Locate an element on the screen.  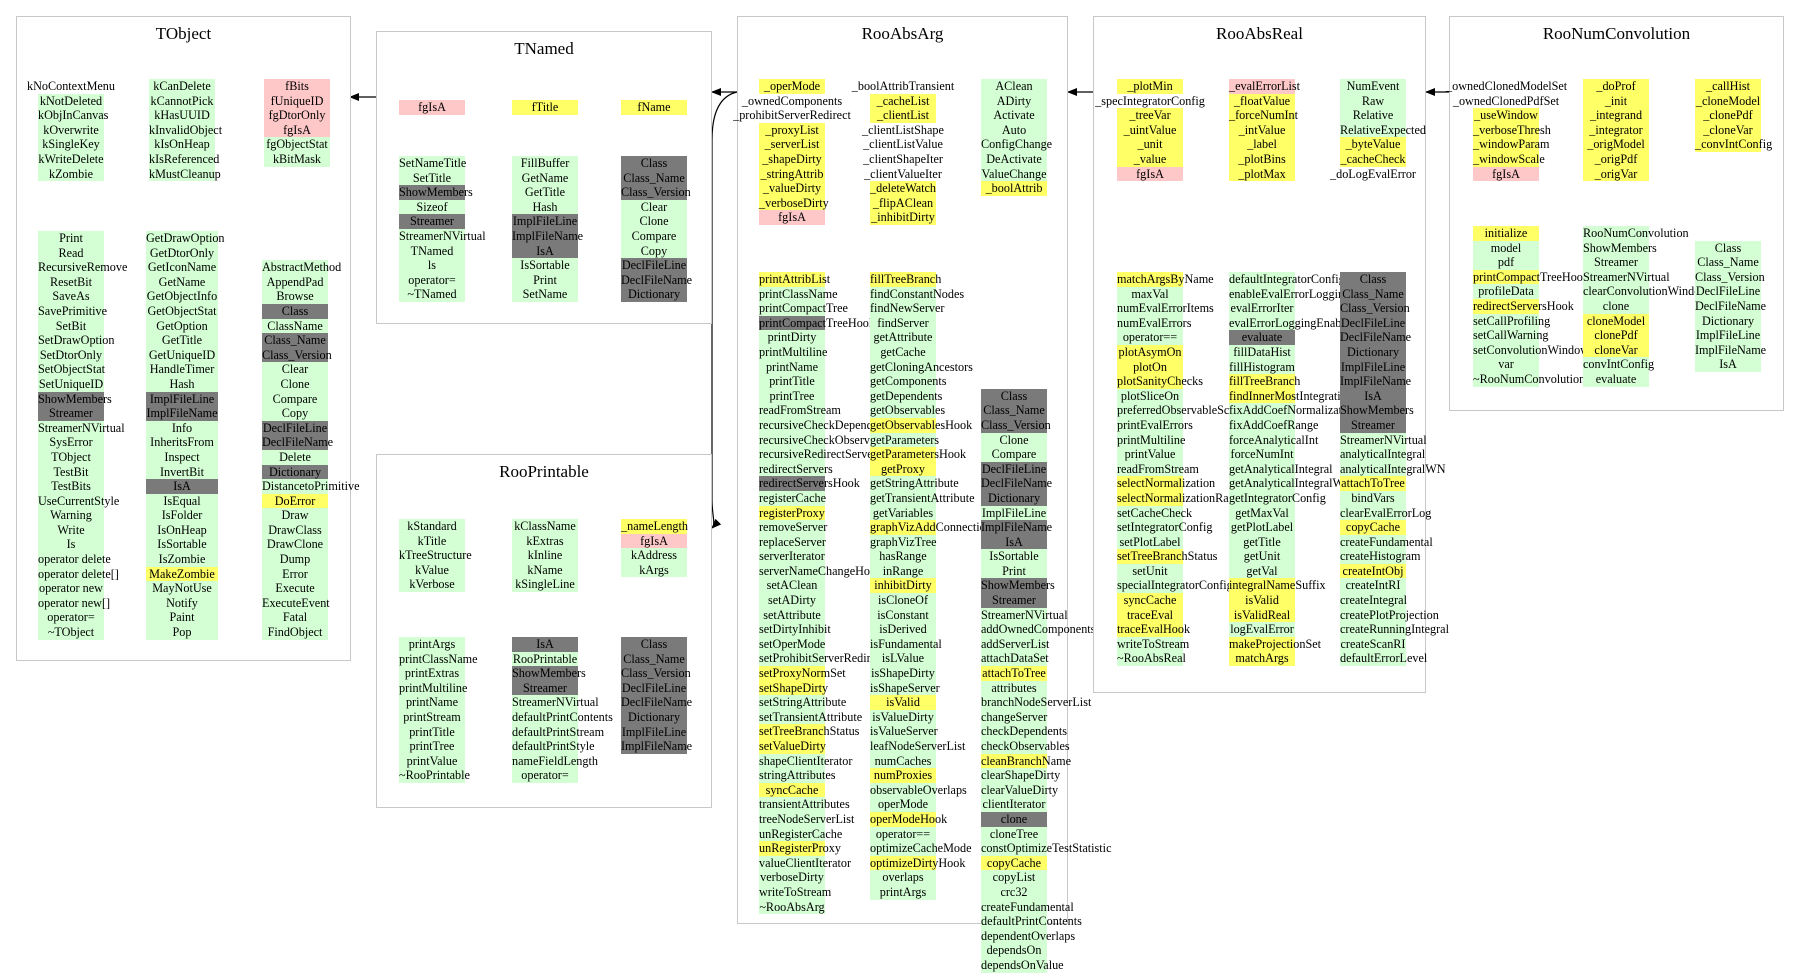
member-clientlistvalue: _clientListValue is located at coordinates (903, 144).